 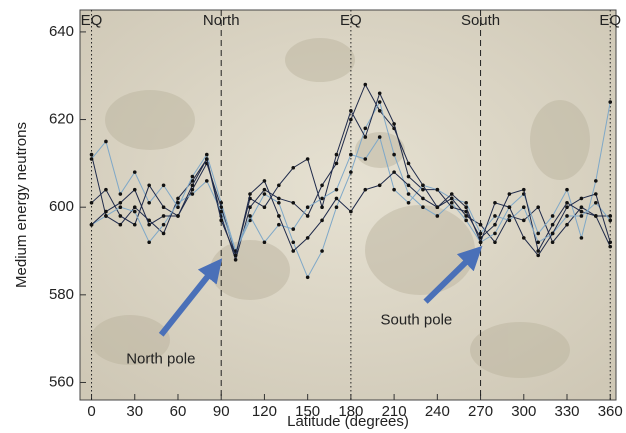 What do you see at coordinates (610, 411) in the screenshot?
I see `x-tick-label: 360` at bounding box center [610, 411].